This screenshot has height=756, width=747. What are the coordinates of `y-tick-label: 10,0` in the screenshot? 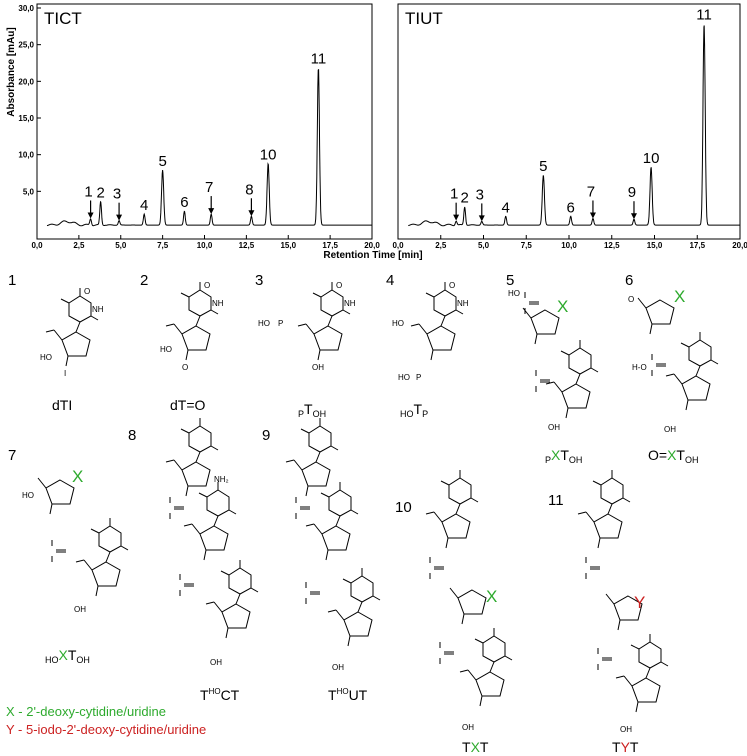 It's located at (26, 155).